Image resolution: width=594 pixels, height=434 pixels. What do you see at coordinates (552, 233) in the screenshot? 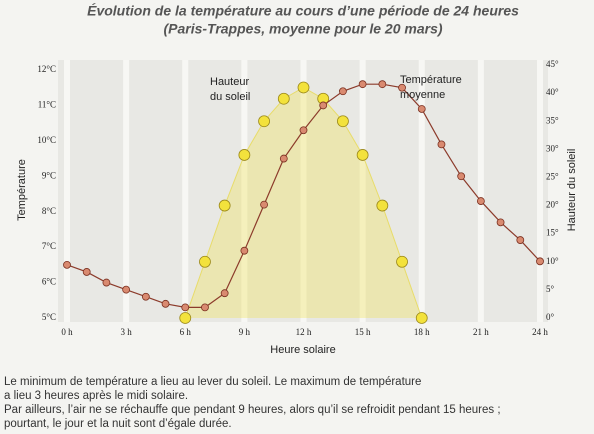
I see `y2-tick-label: 15°` at bounding box center [552, 233].